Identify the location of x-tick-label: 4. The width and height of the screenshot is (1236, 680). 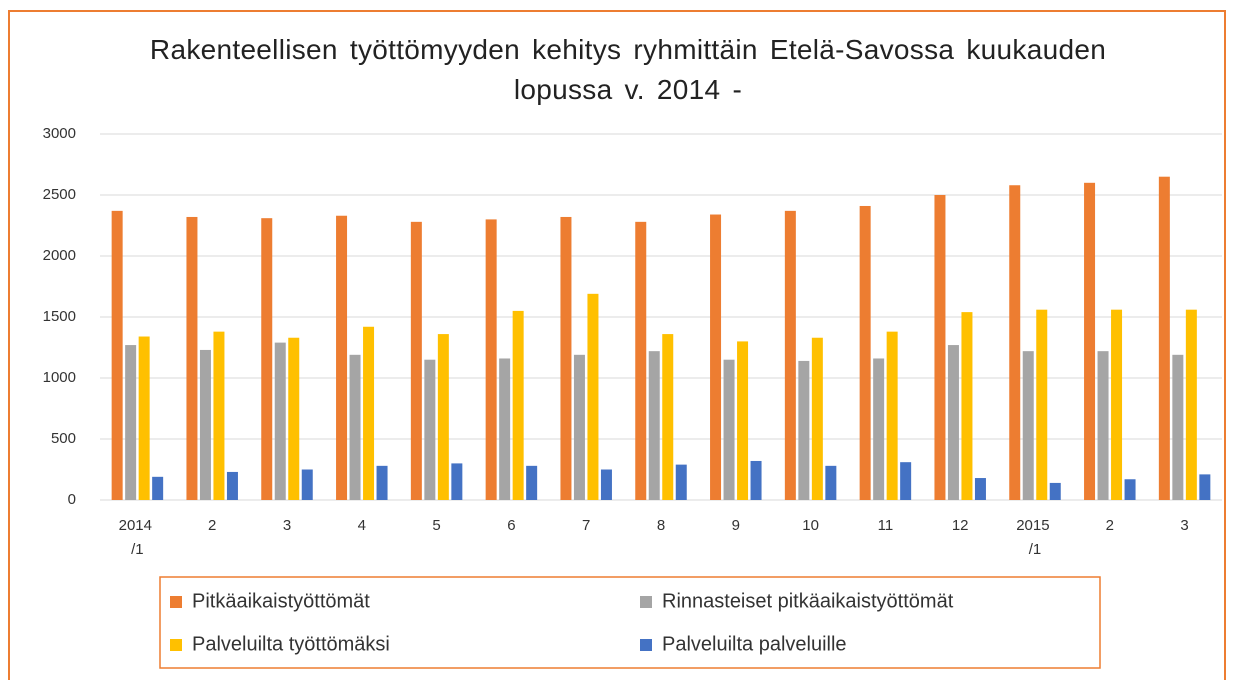
(362, 525).